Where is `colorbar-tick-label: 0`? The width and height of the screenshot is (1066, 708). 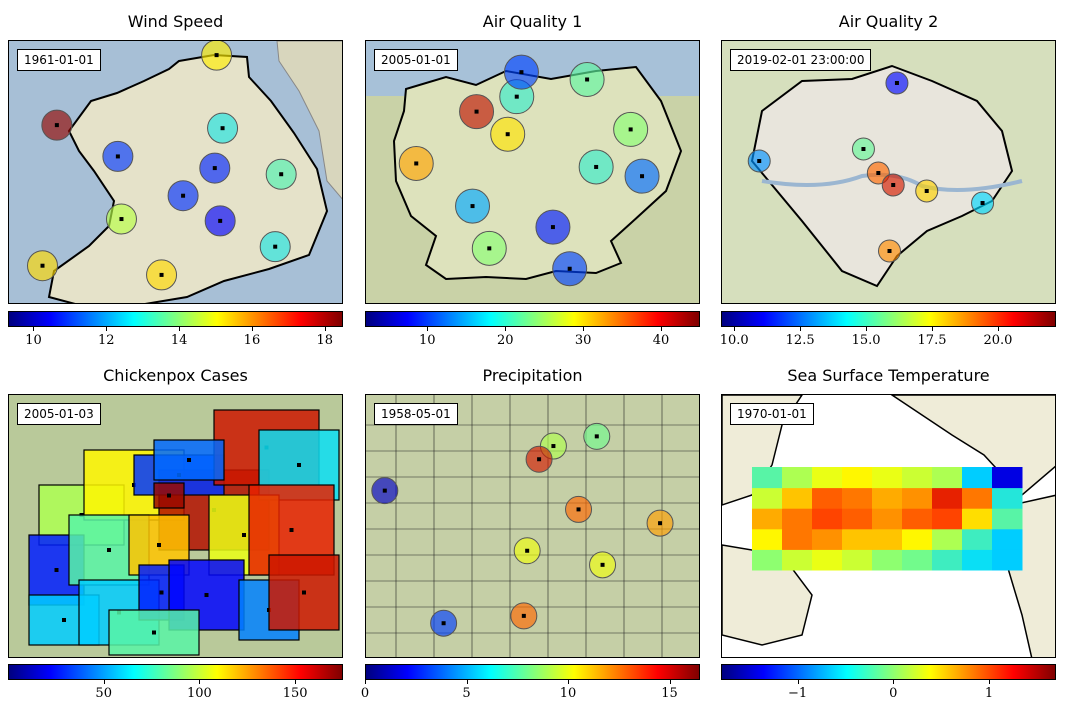 colorbar-tick-label: 0 is located at coordinates (893, 693).